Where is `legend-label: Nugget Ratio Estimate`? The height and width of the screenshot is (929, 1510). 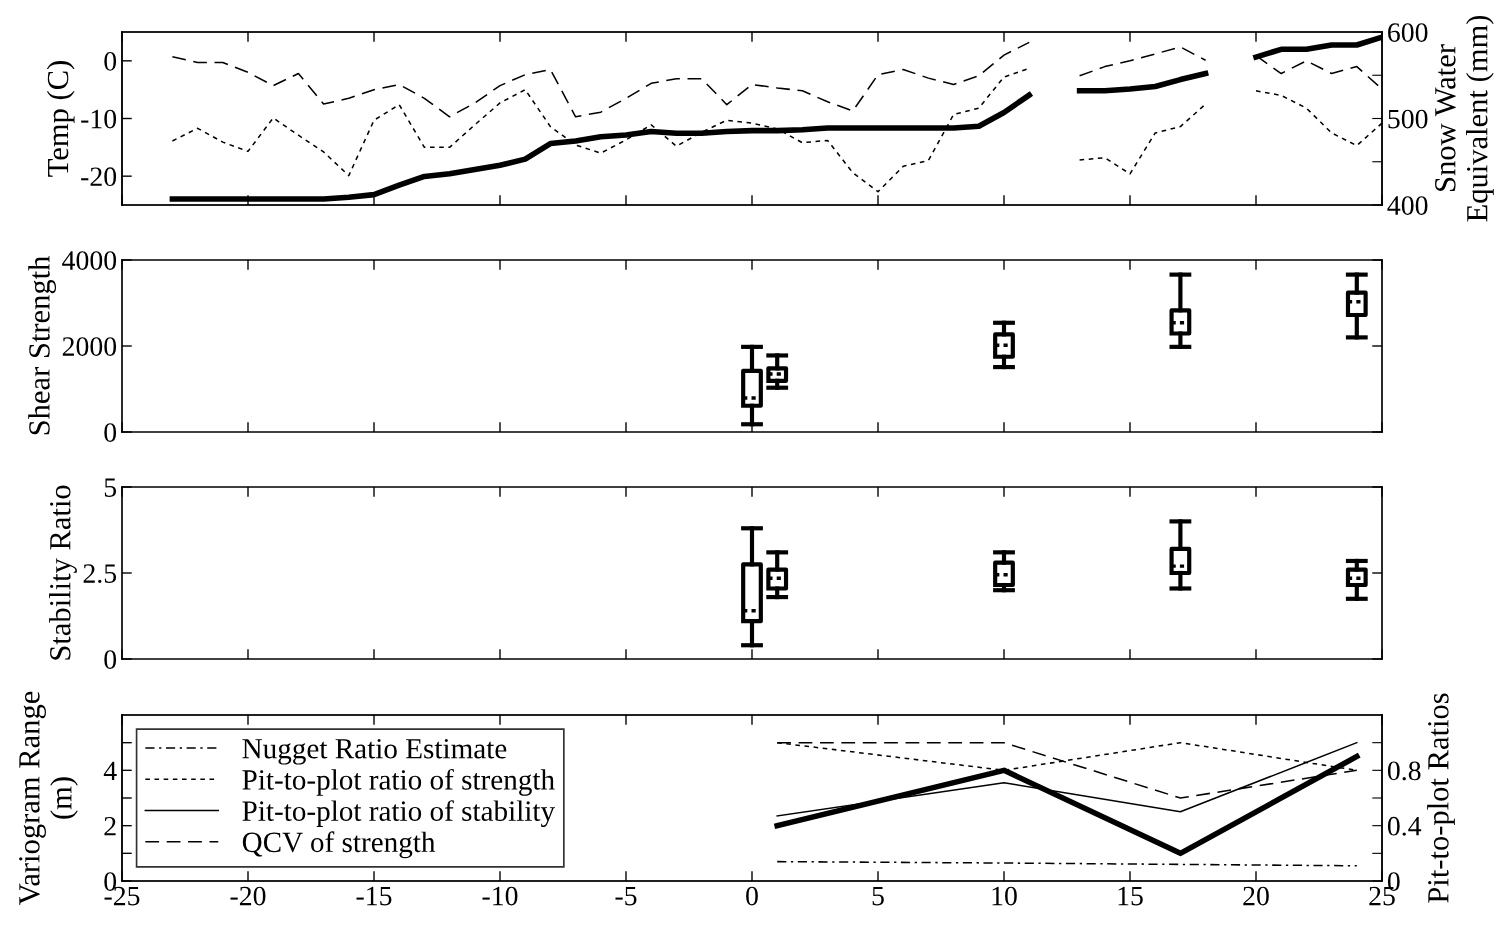
legend-label: Nugget Ratio Estimate is located at coordinates (374, 751).